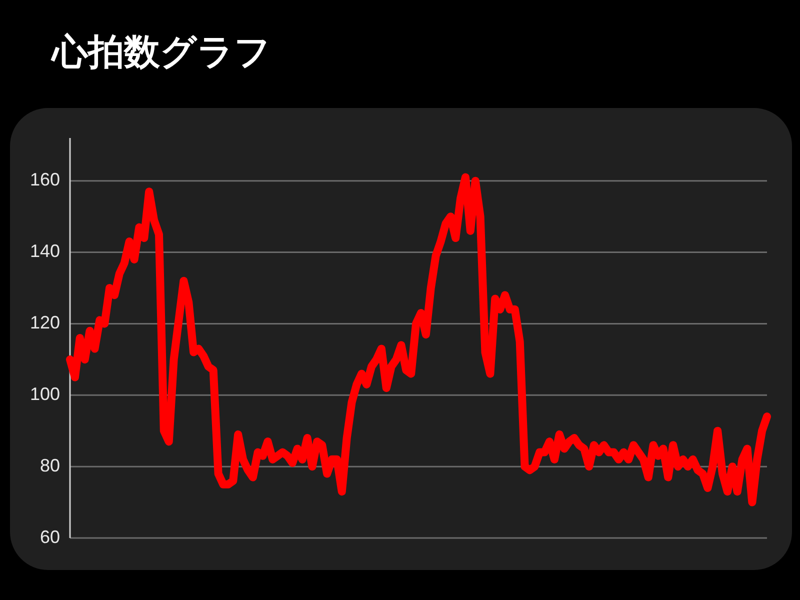  I want to click on y-tick-label: 80, so click(50, 465).